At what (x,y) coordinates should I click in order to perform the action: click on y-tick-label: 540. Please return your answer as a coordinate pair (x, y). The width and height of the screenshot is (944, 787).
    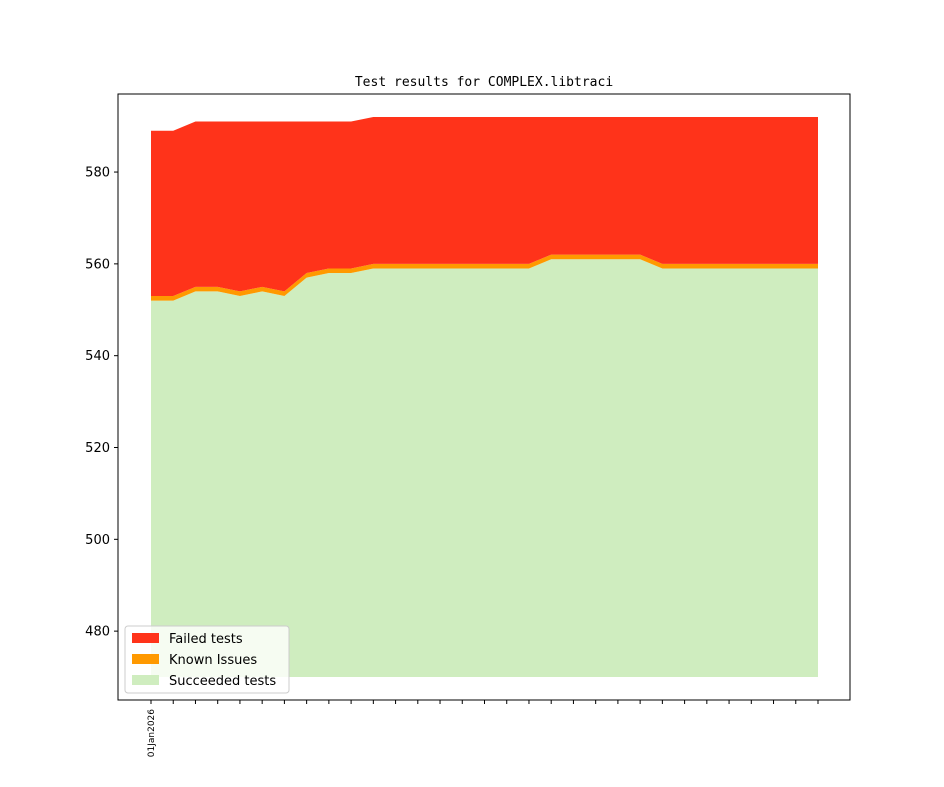
    Looking at the image, I should click on (97, 356).